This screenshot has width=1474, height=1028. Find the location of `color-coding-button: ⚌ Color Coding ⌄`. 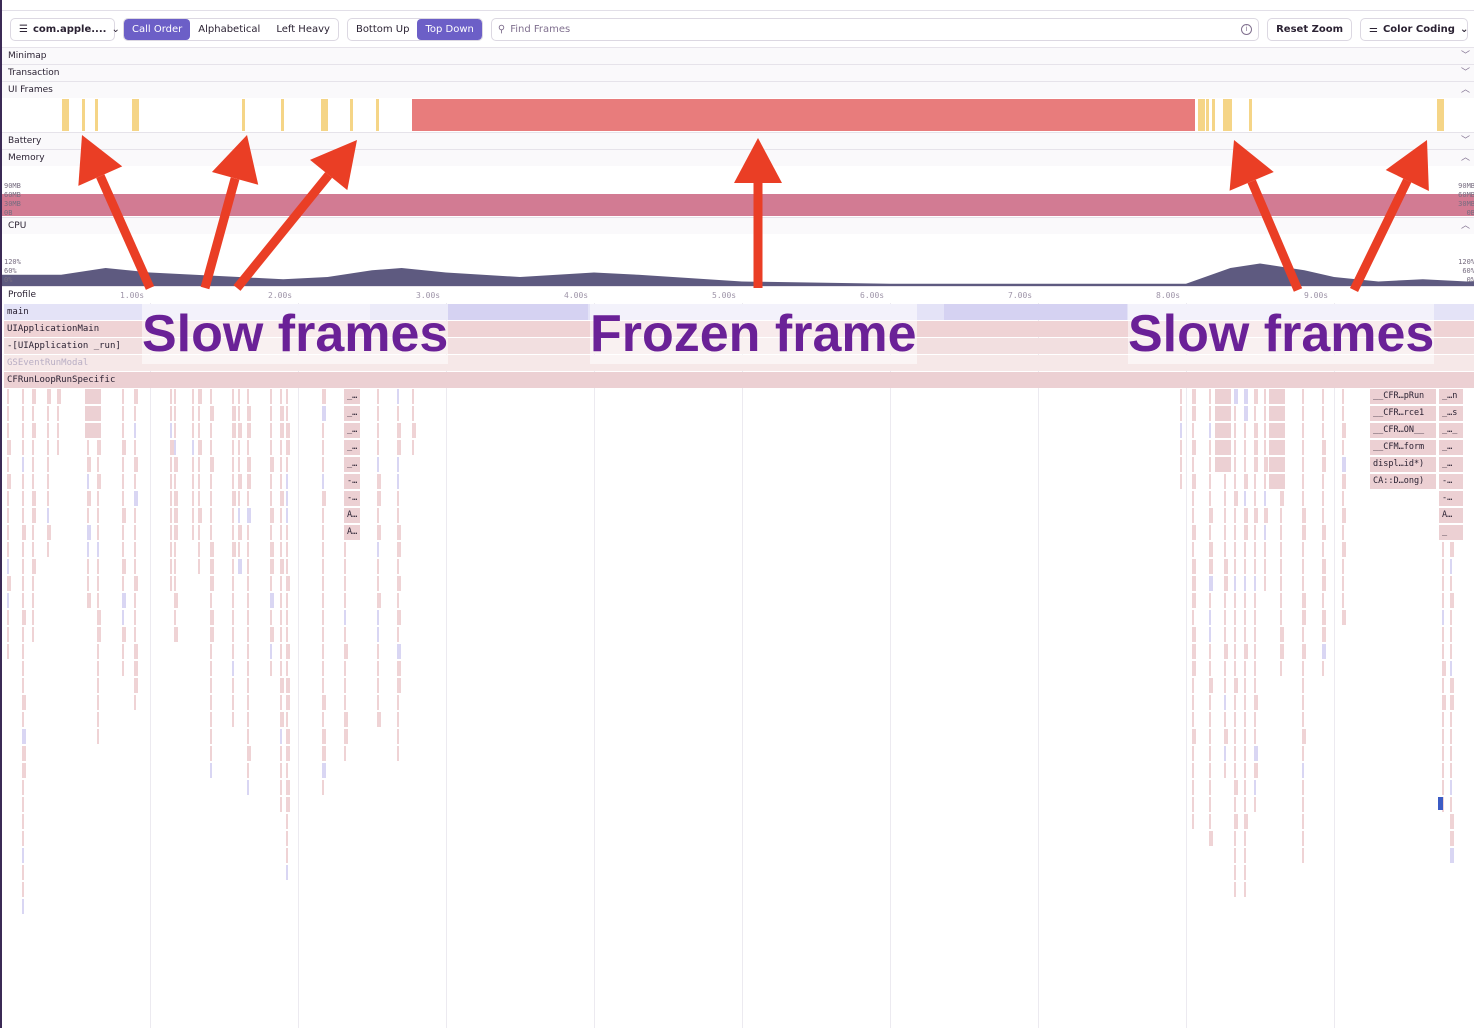

color-coding-button: ⚌ Color Coding ⌄ is located at coordinates (1414, 29).